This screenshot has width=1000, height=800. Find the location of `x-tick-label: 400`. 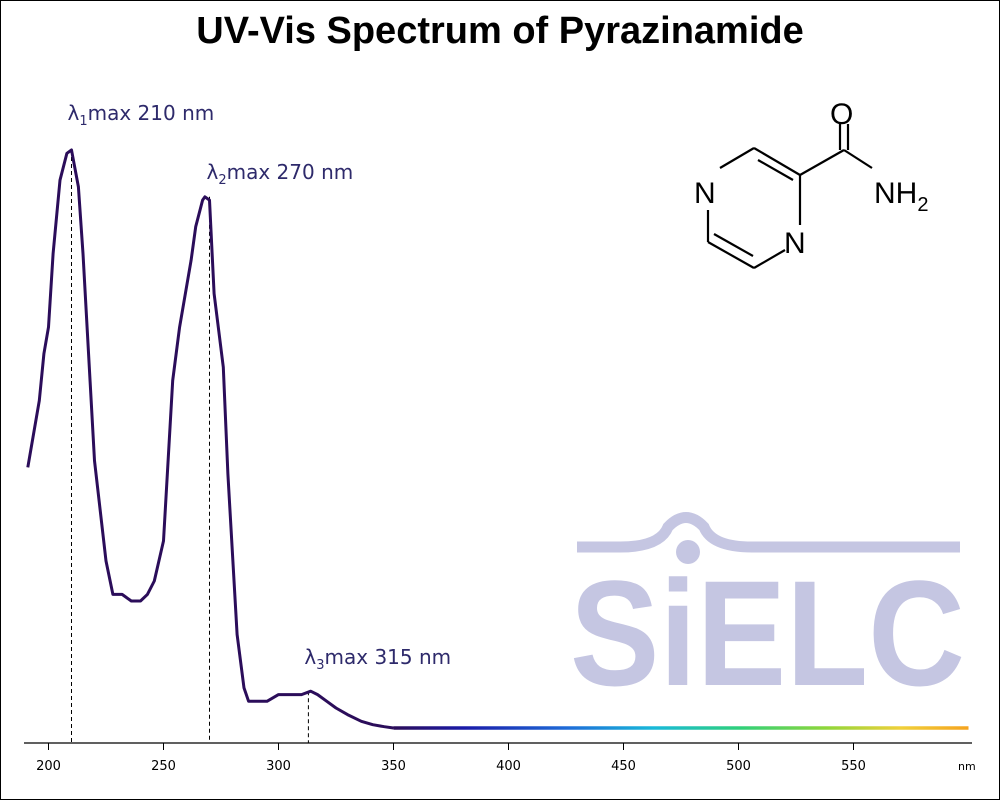

x-tick-label: 400 is located at coordinates (508, 766).